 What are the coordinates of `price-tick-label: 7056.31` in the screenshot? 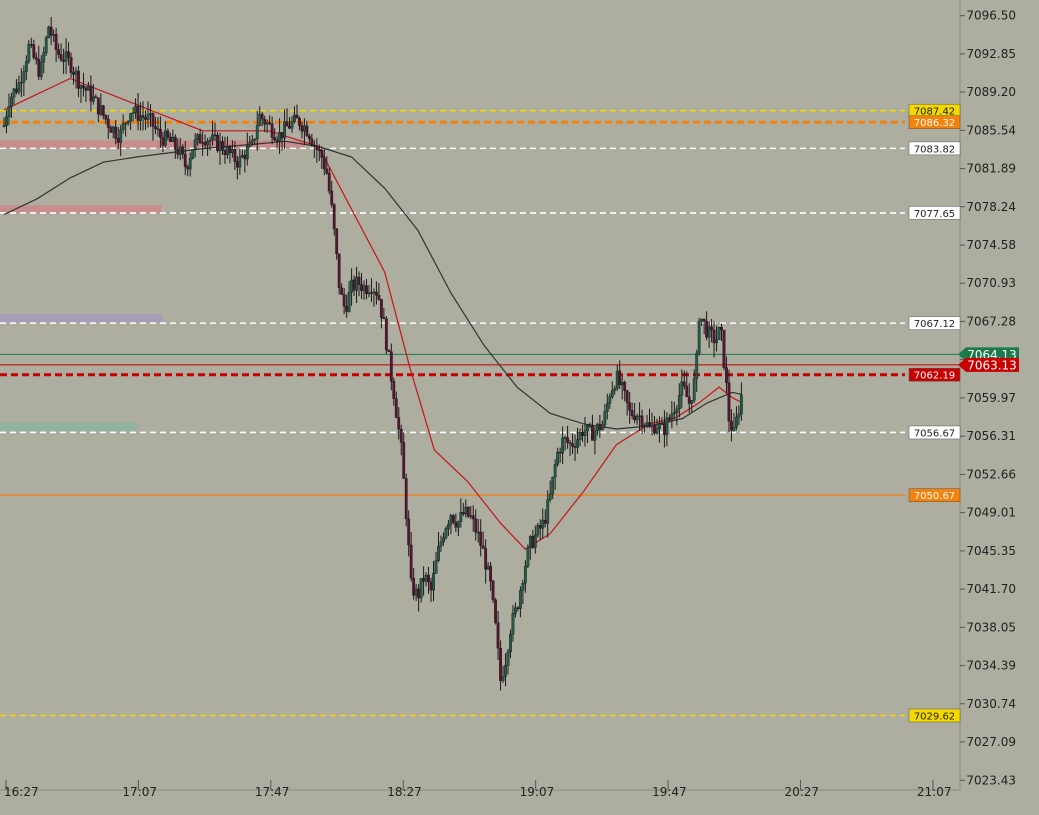 It's located at (991, 436).